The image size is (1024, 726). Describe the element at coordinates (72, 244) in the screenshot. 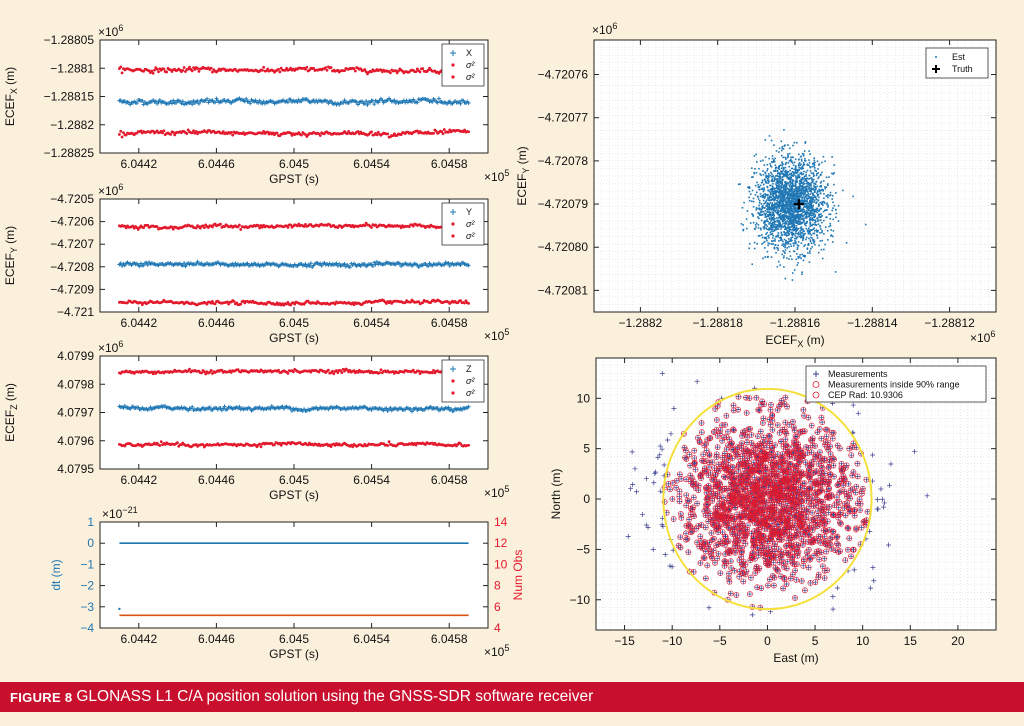

I see `y-y-tick-label: −4.7207` at that location.